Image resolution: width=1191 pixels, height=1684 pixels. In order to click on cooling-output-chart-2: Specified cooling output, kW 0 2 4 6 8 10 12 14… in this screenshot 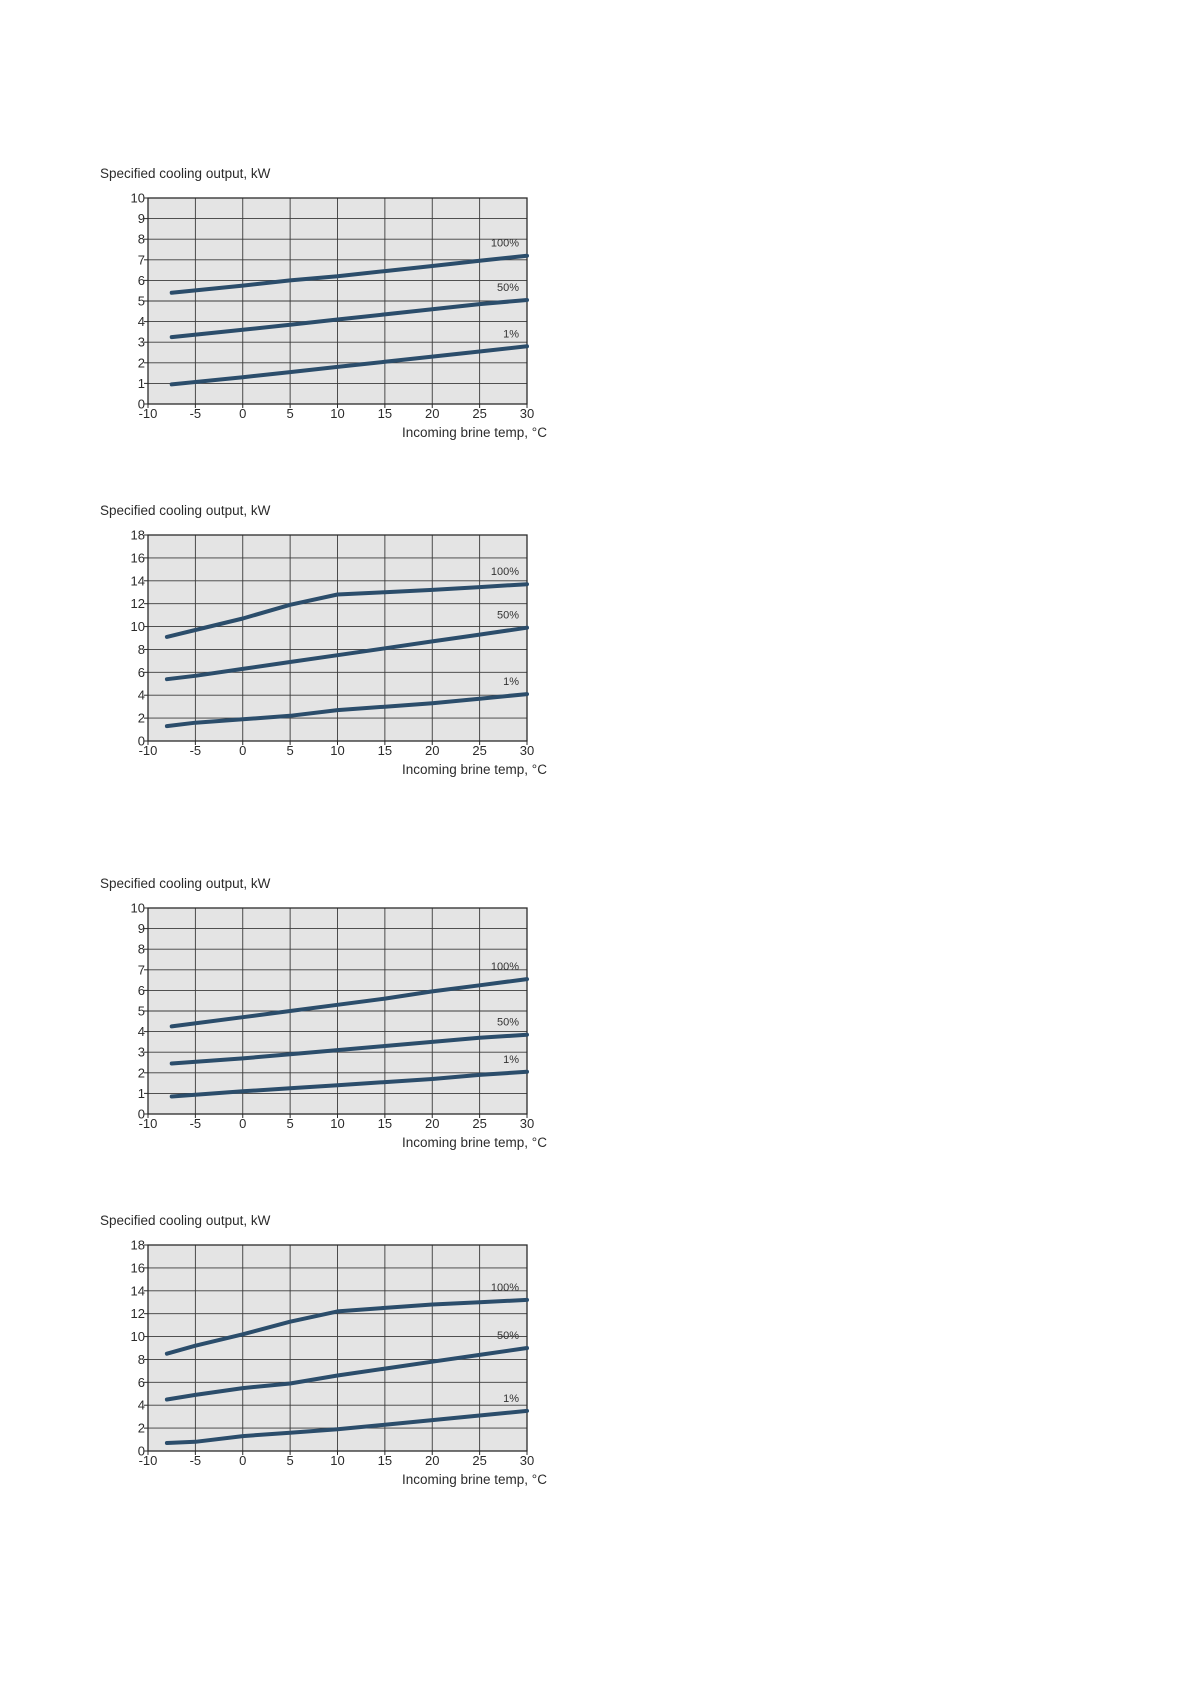, I will do `click(300, 648)`.